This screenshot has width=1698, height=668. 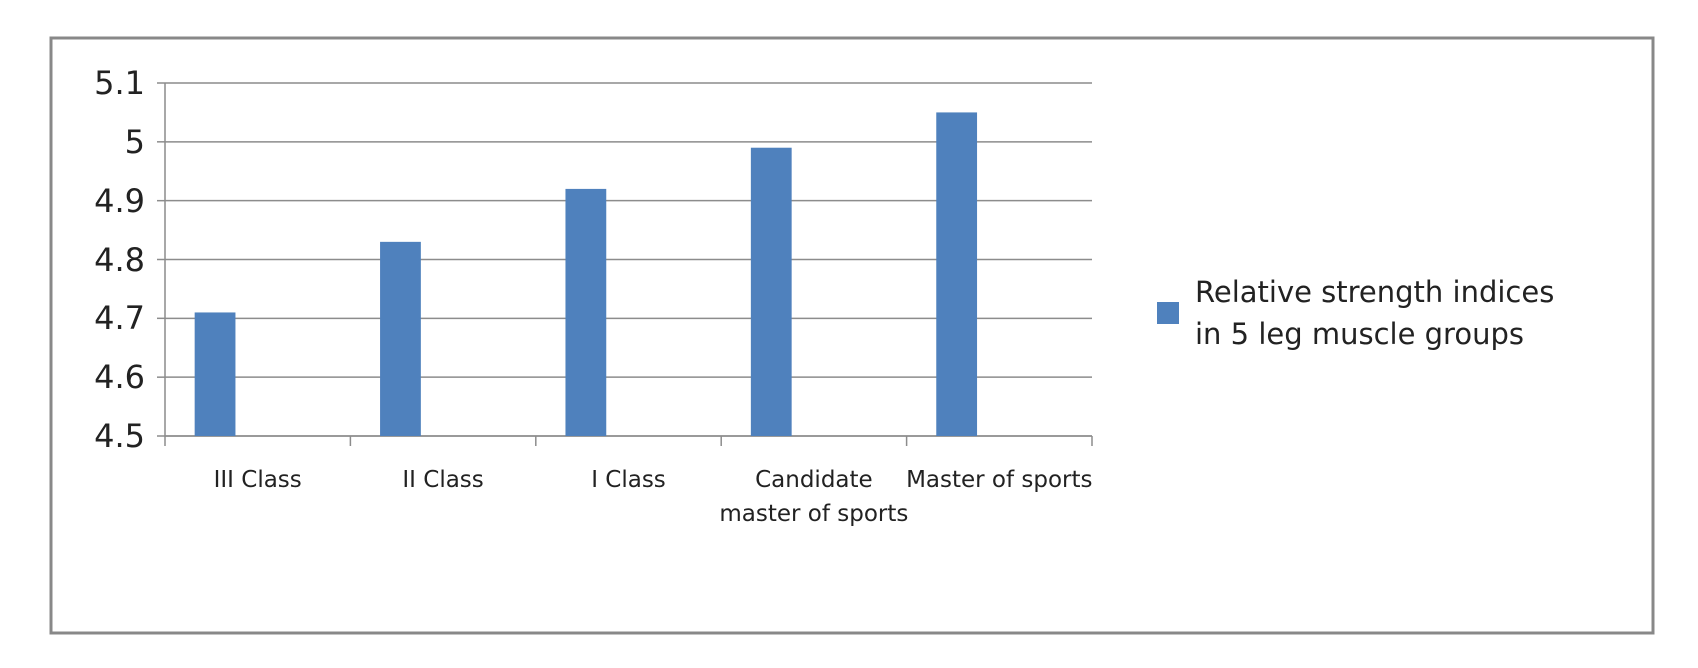 I want to click on y-tick-label: 4.8, so click(x=119, y=259).